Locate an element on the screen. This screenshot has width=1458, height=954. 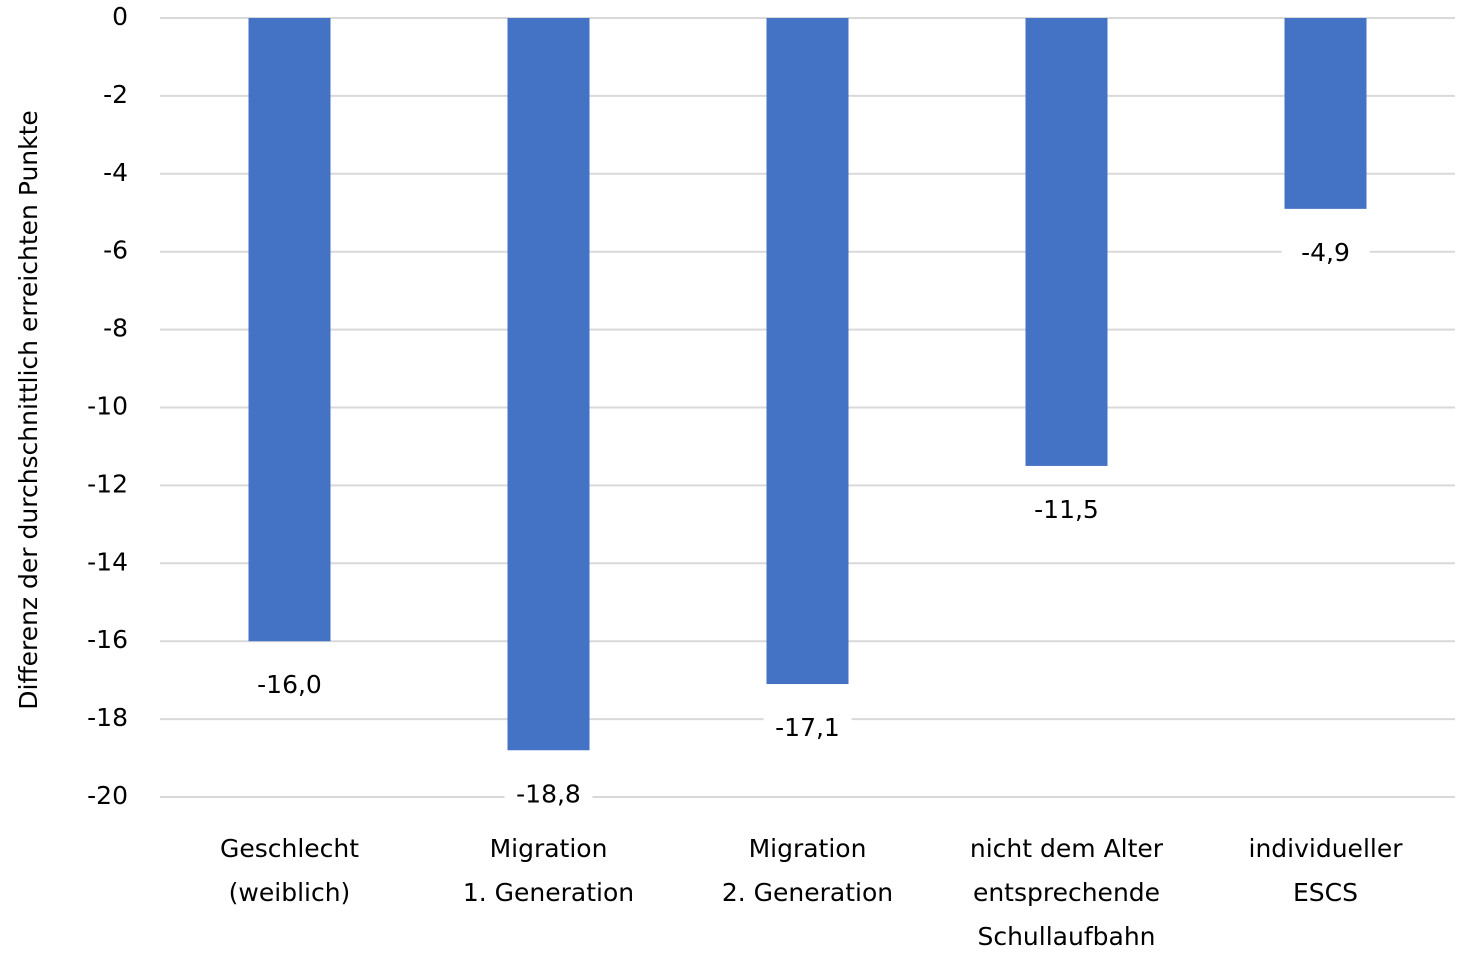
x-tick-label: individueller is located at coordinates (1326, 848).